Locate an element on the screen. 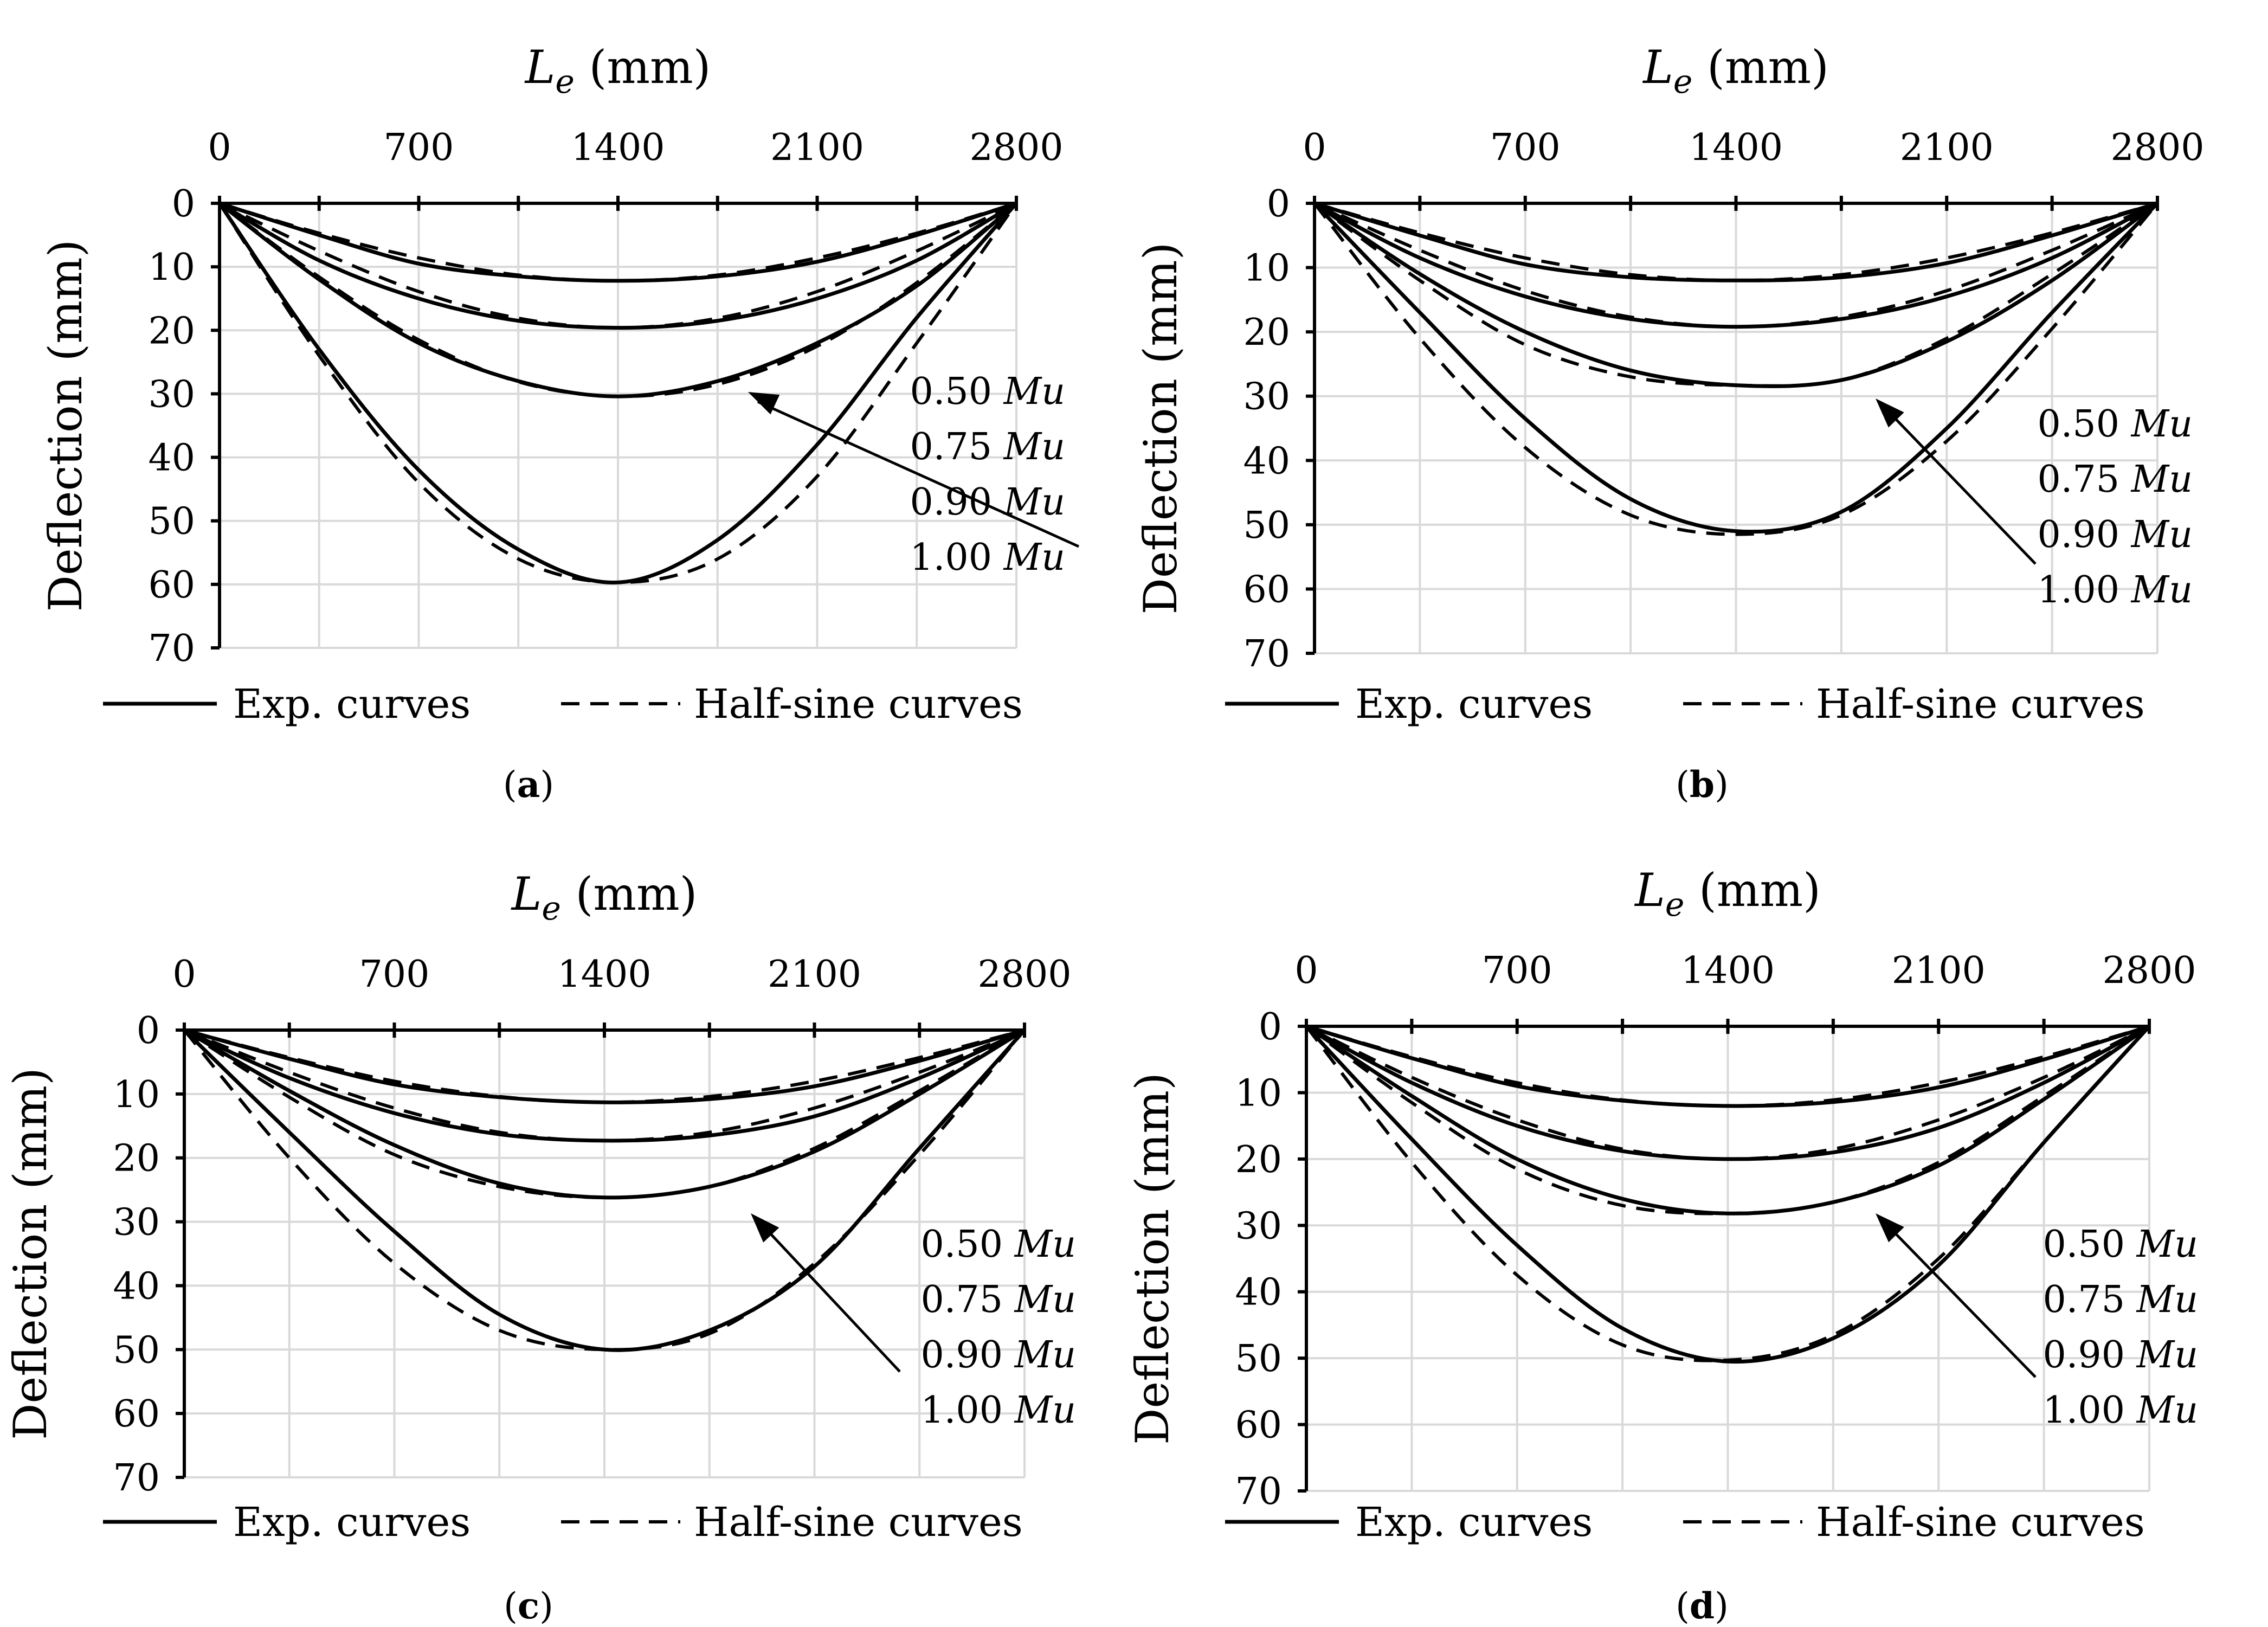  panel-caption: (a) is located at coordinates (528, 784).